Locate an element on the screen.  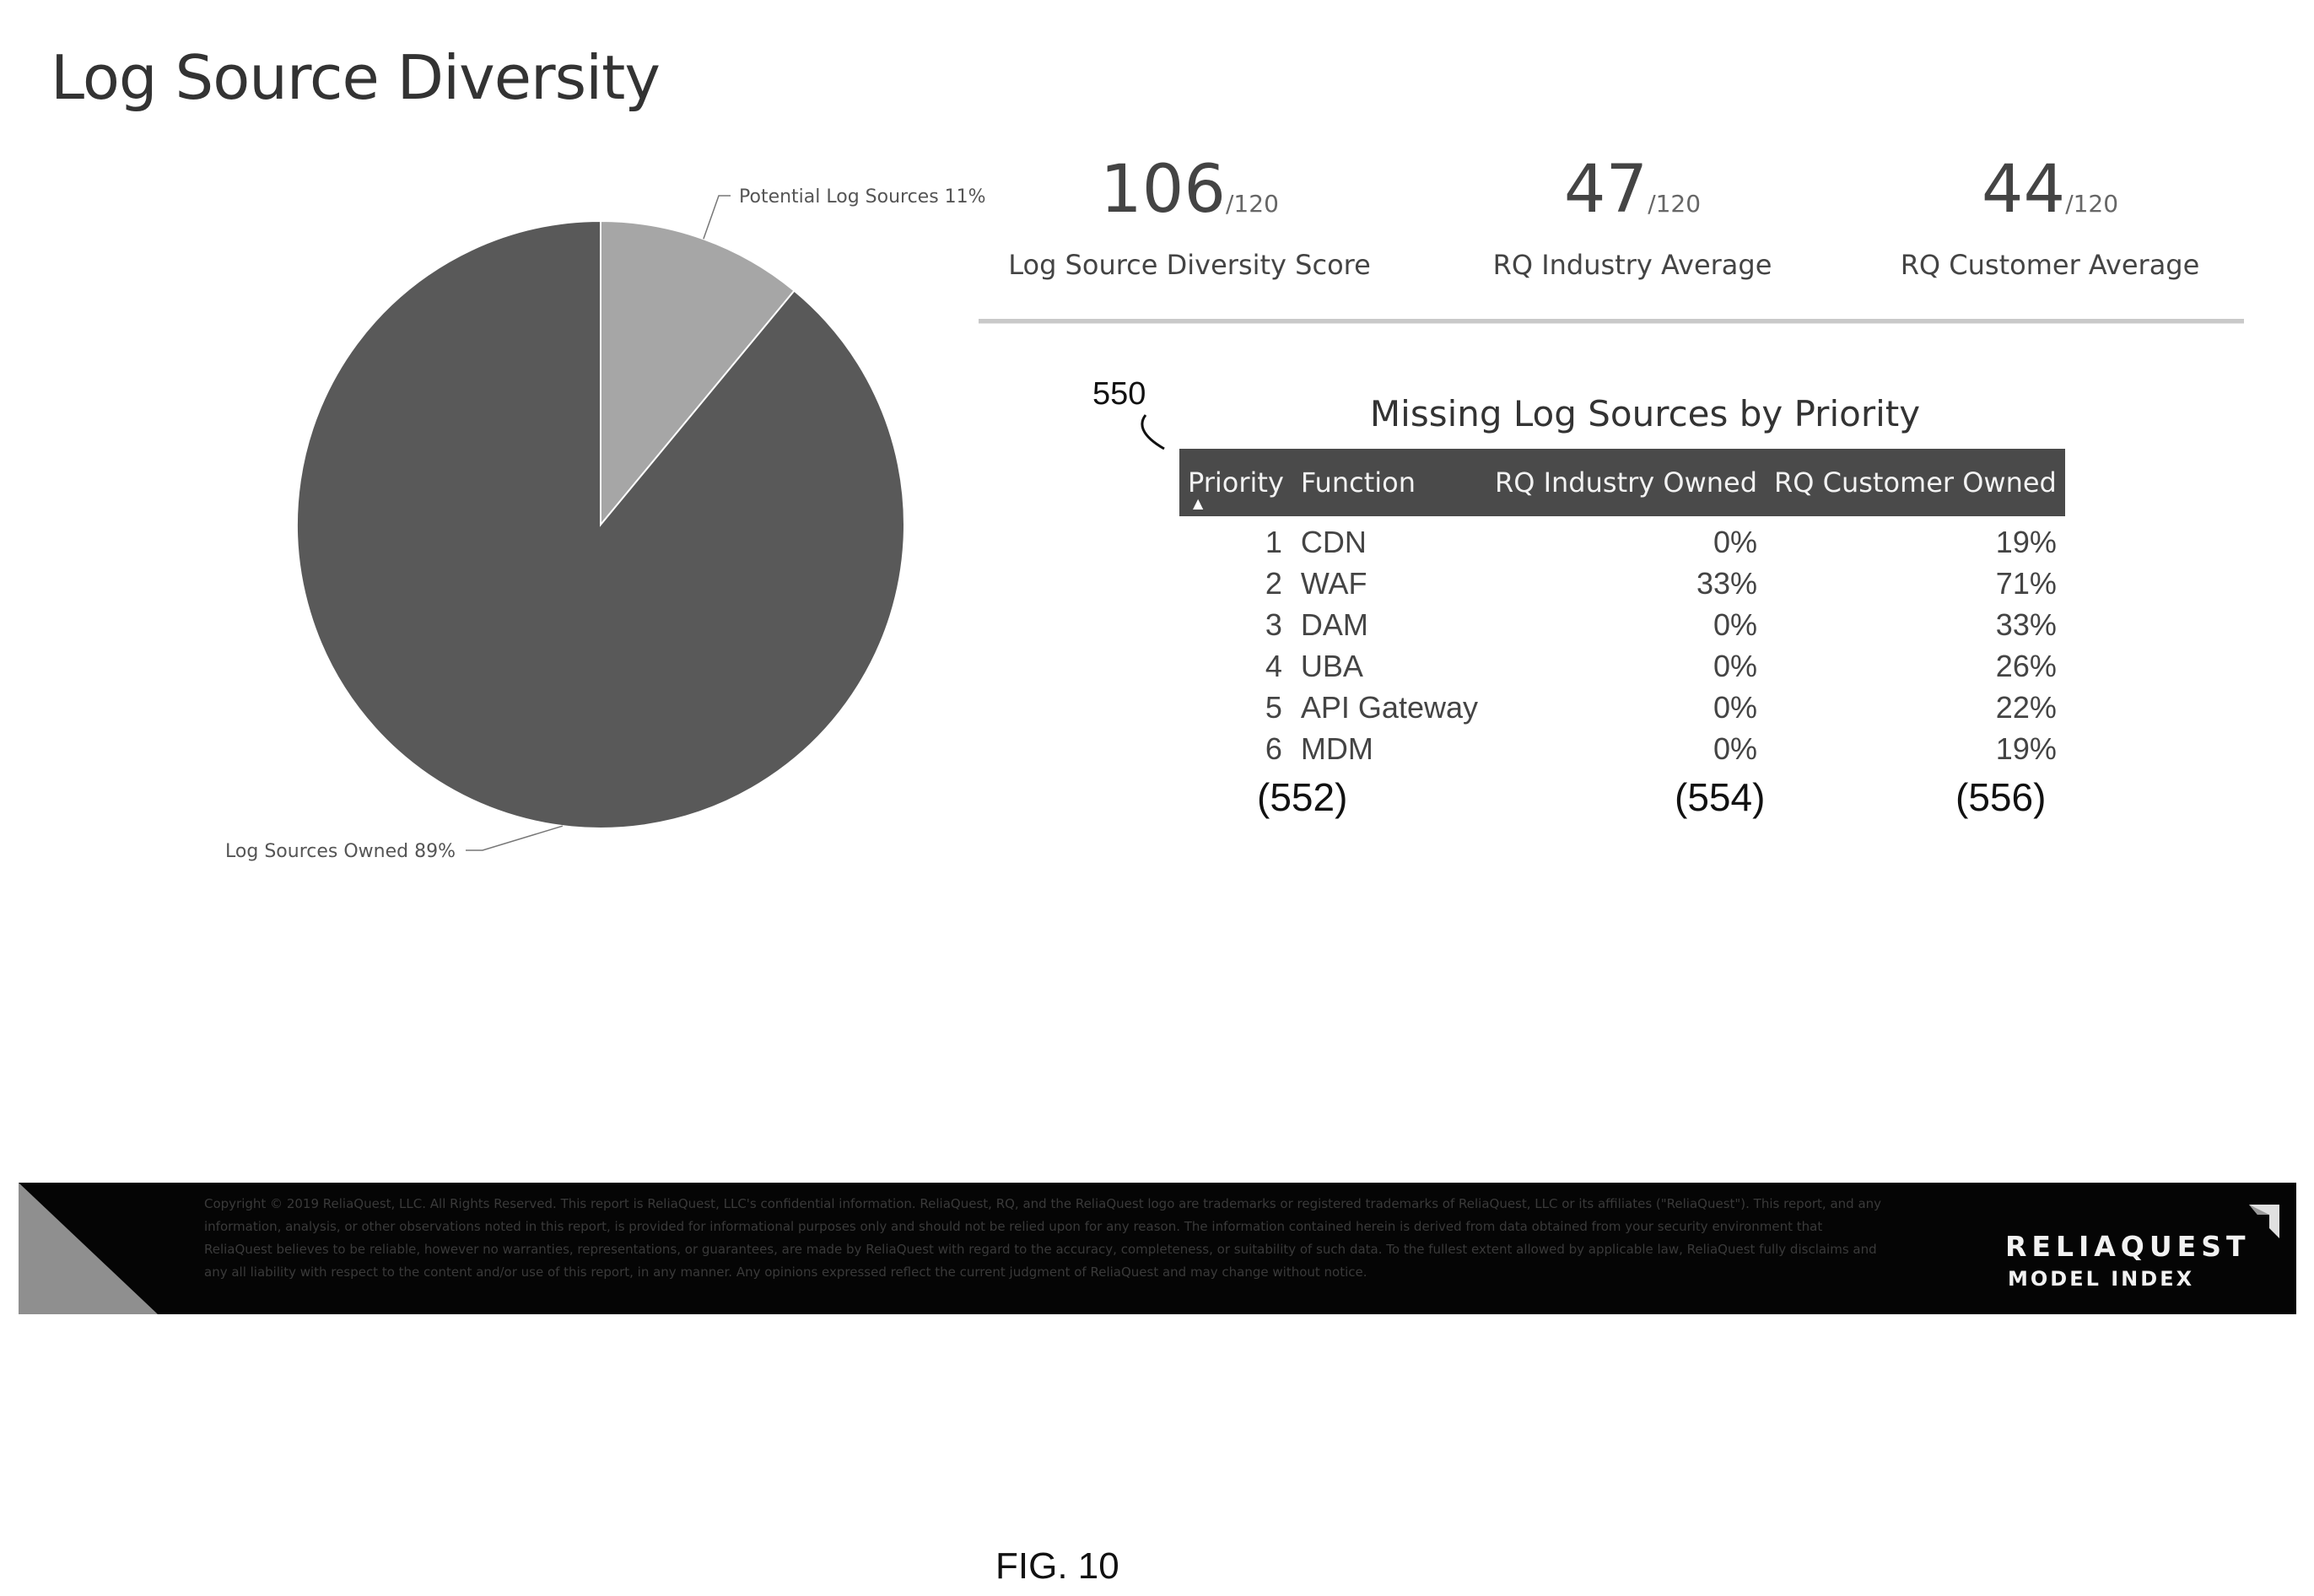
stat-customer-average: 44/120 RQ Customer Average is located at coordinates (2049, 217).